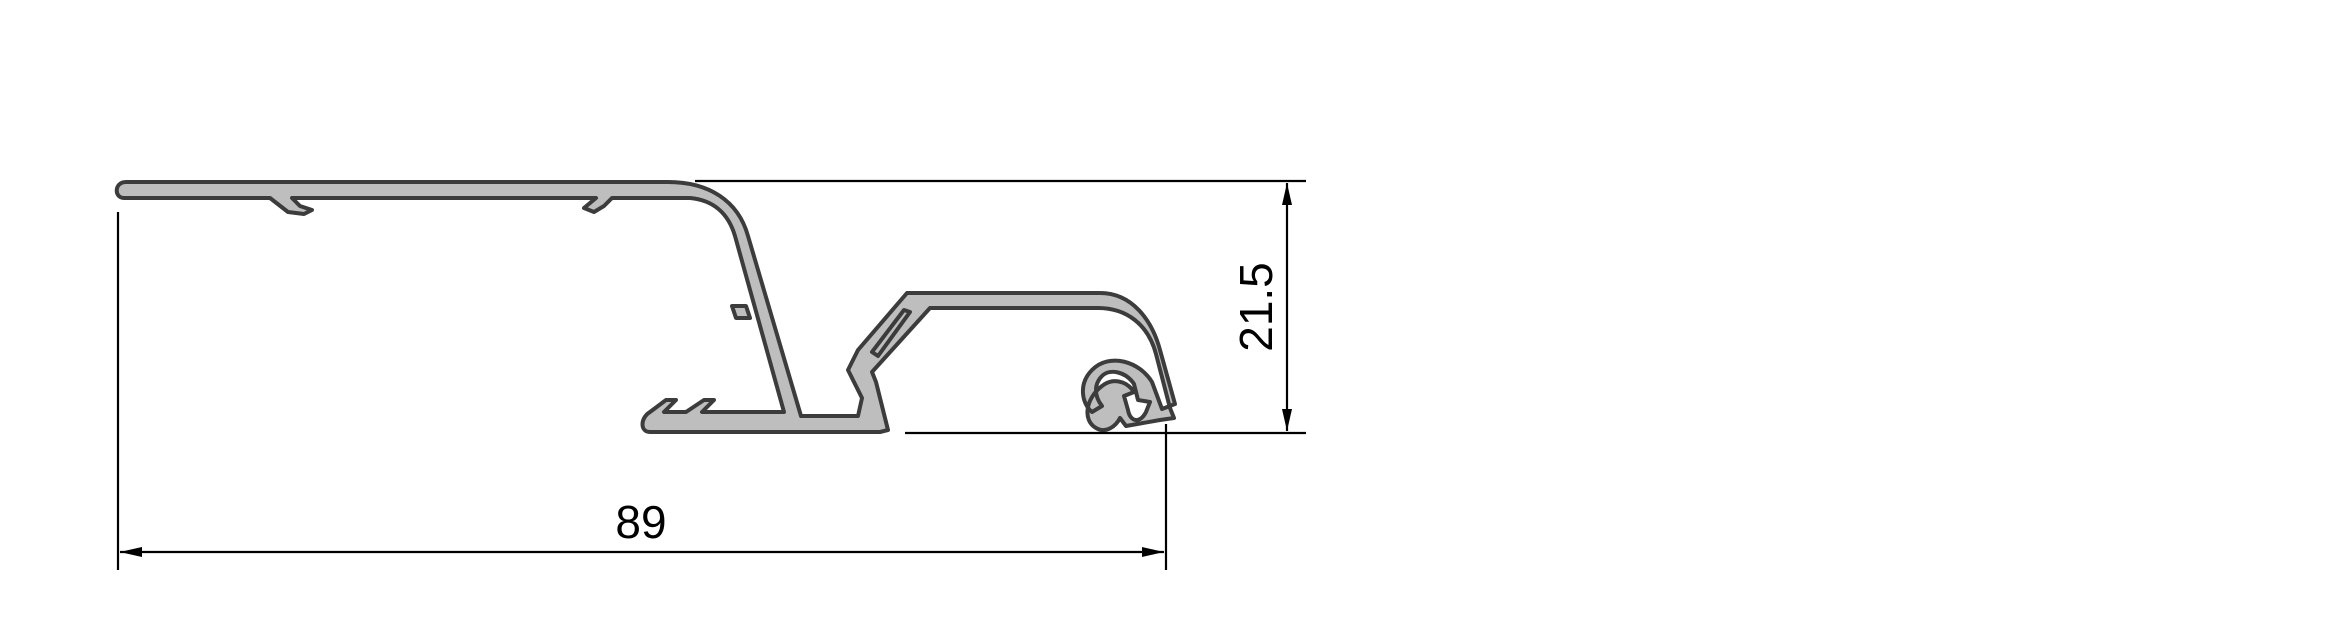  Describe the element at coordinates (1256, 307) in the screenshot. I see `height-dimension-label: 21.5` at that location.